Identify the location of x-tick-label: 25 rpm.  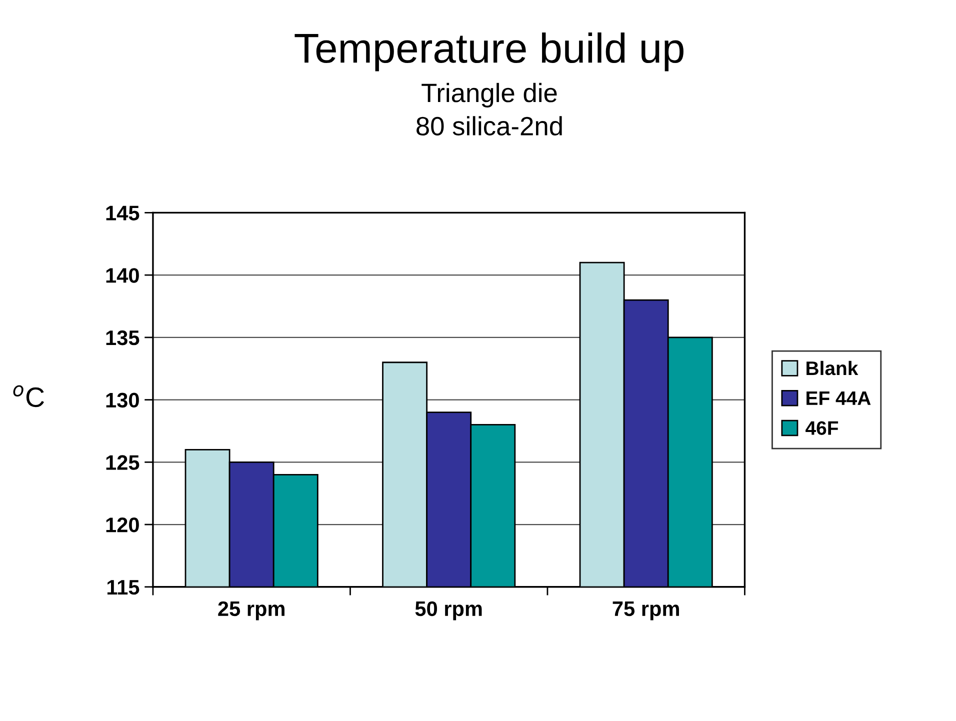
(251, 610).